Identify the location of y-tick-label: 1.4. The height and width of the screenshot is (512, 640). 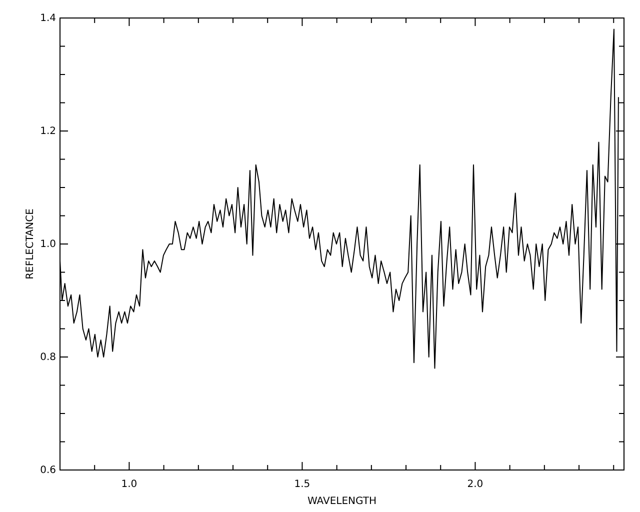
(48, 18).